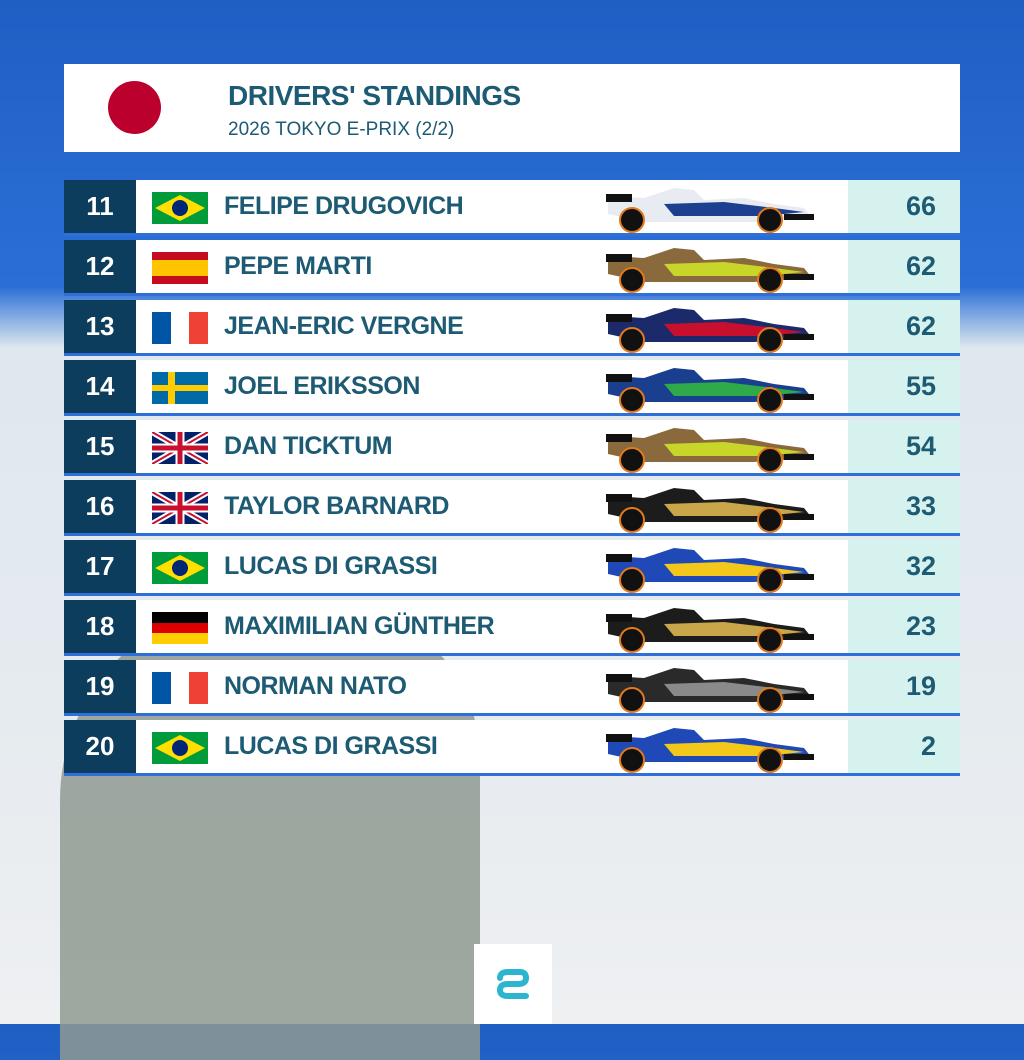  What do you see at coordinates (322, 386) in the screenshot?
I see `driver-name: JOEL ERIKSSON` at bounding box center [322, 386].